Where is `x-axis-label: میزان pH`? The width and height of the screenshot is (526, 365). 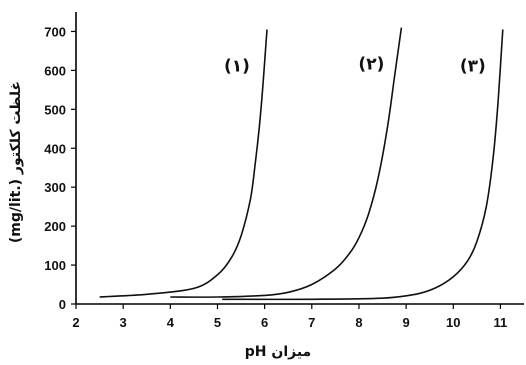
x-axis-label: میزان pH is located at coordinates (278, 352).